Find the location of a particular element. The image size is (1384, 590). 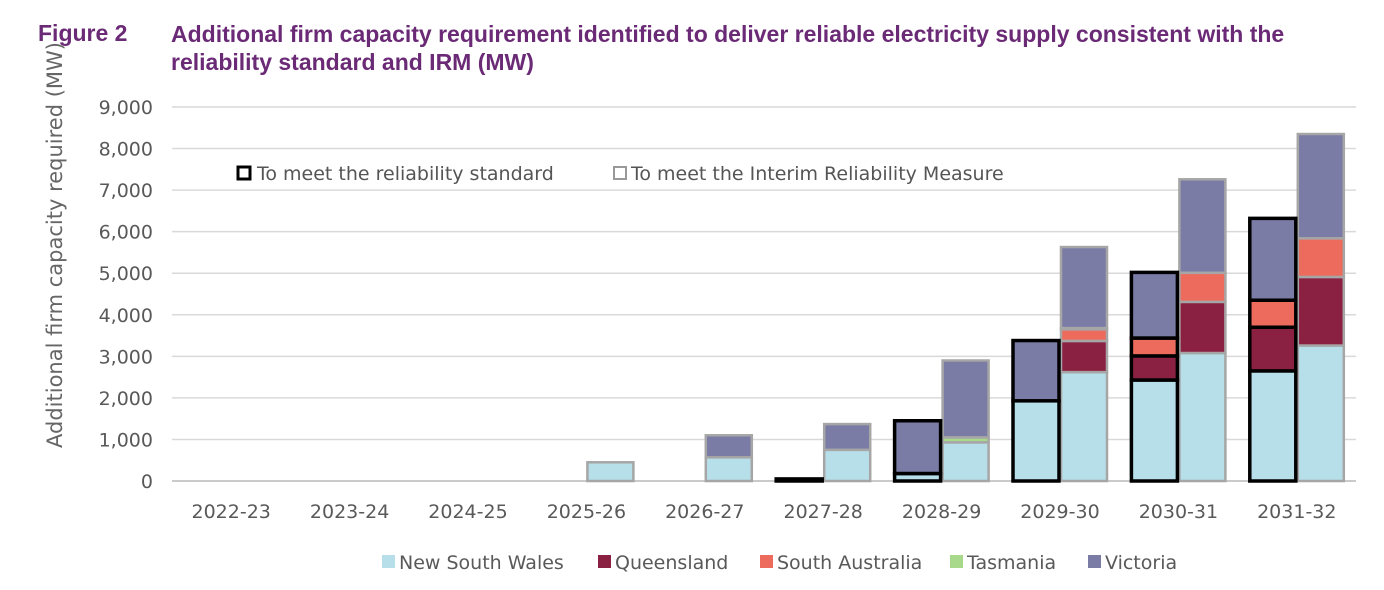

figure-label: Figure 2 is located at coordinates (83, 33).